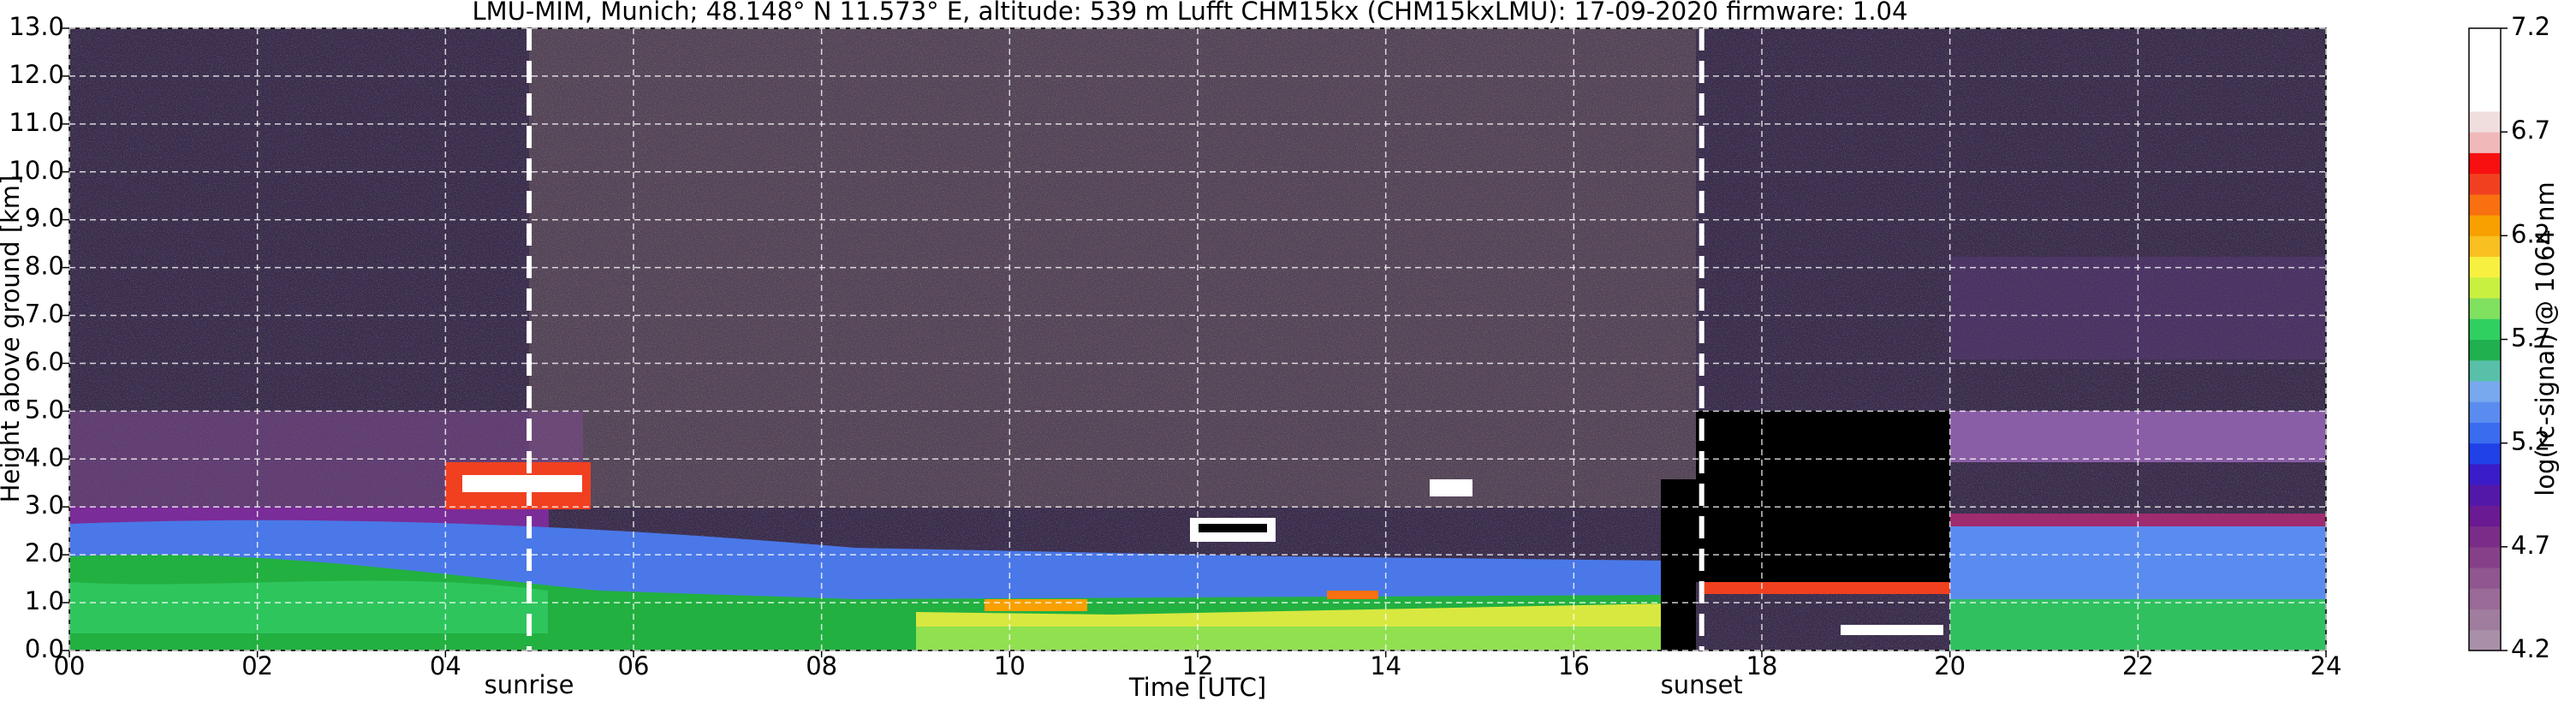  I want to click on colorbar-label: log(rc-signal) @ 1064 nm, so click(2545, 338).